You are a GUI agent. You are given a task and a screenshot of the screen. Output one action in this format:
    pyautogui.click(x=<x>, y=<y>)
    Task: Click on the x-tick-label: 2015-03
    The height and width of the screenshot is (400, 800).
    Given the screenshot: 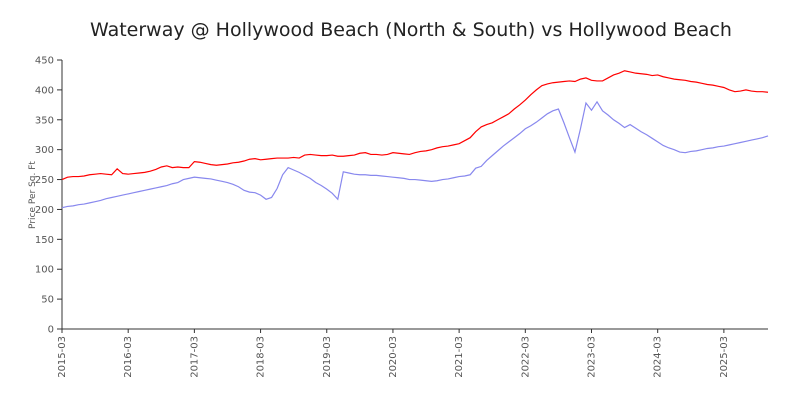 What is the action you would take?
    pyautogui.click(x=62, y=357)
    